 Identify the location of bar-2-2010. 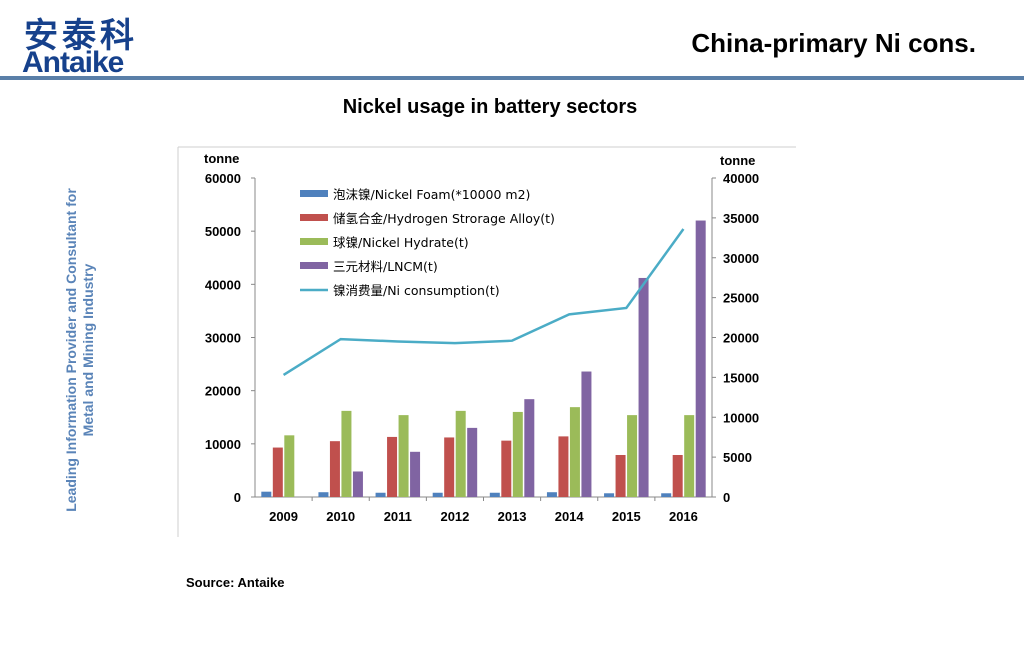
(334, 469).